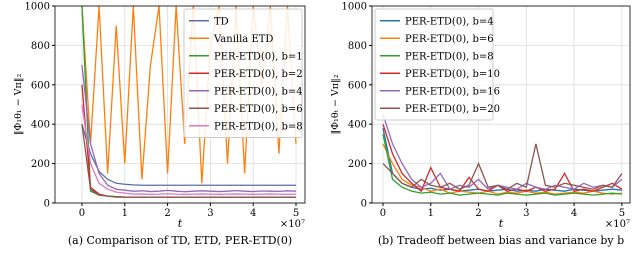  I want to click on caption: (a) Comparison of TD, ETD, PER-ETD(0), so click(180, 240).